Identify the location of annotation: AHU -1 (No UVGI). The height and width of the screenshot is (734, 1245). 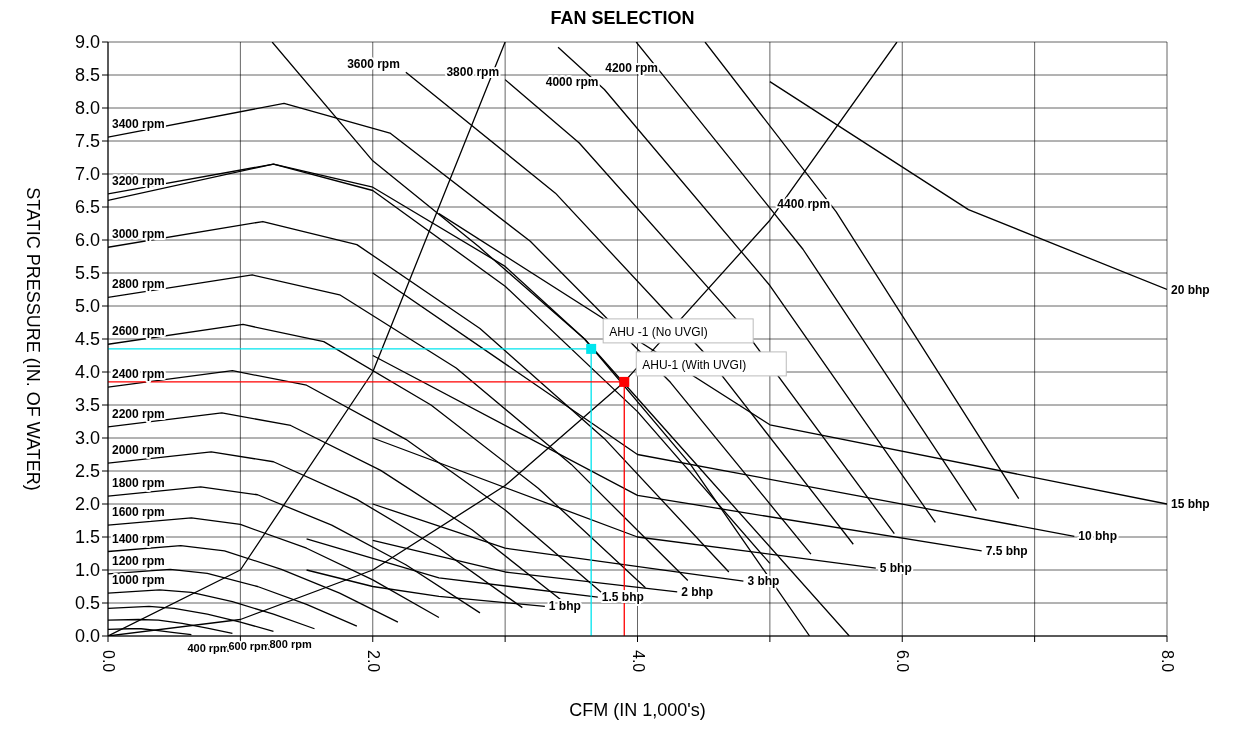
(658, 331).